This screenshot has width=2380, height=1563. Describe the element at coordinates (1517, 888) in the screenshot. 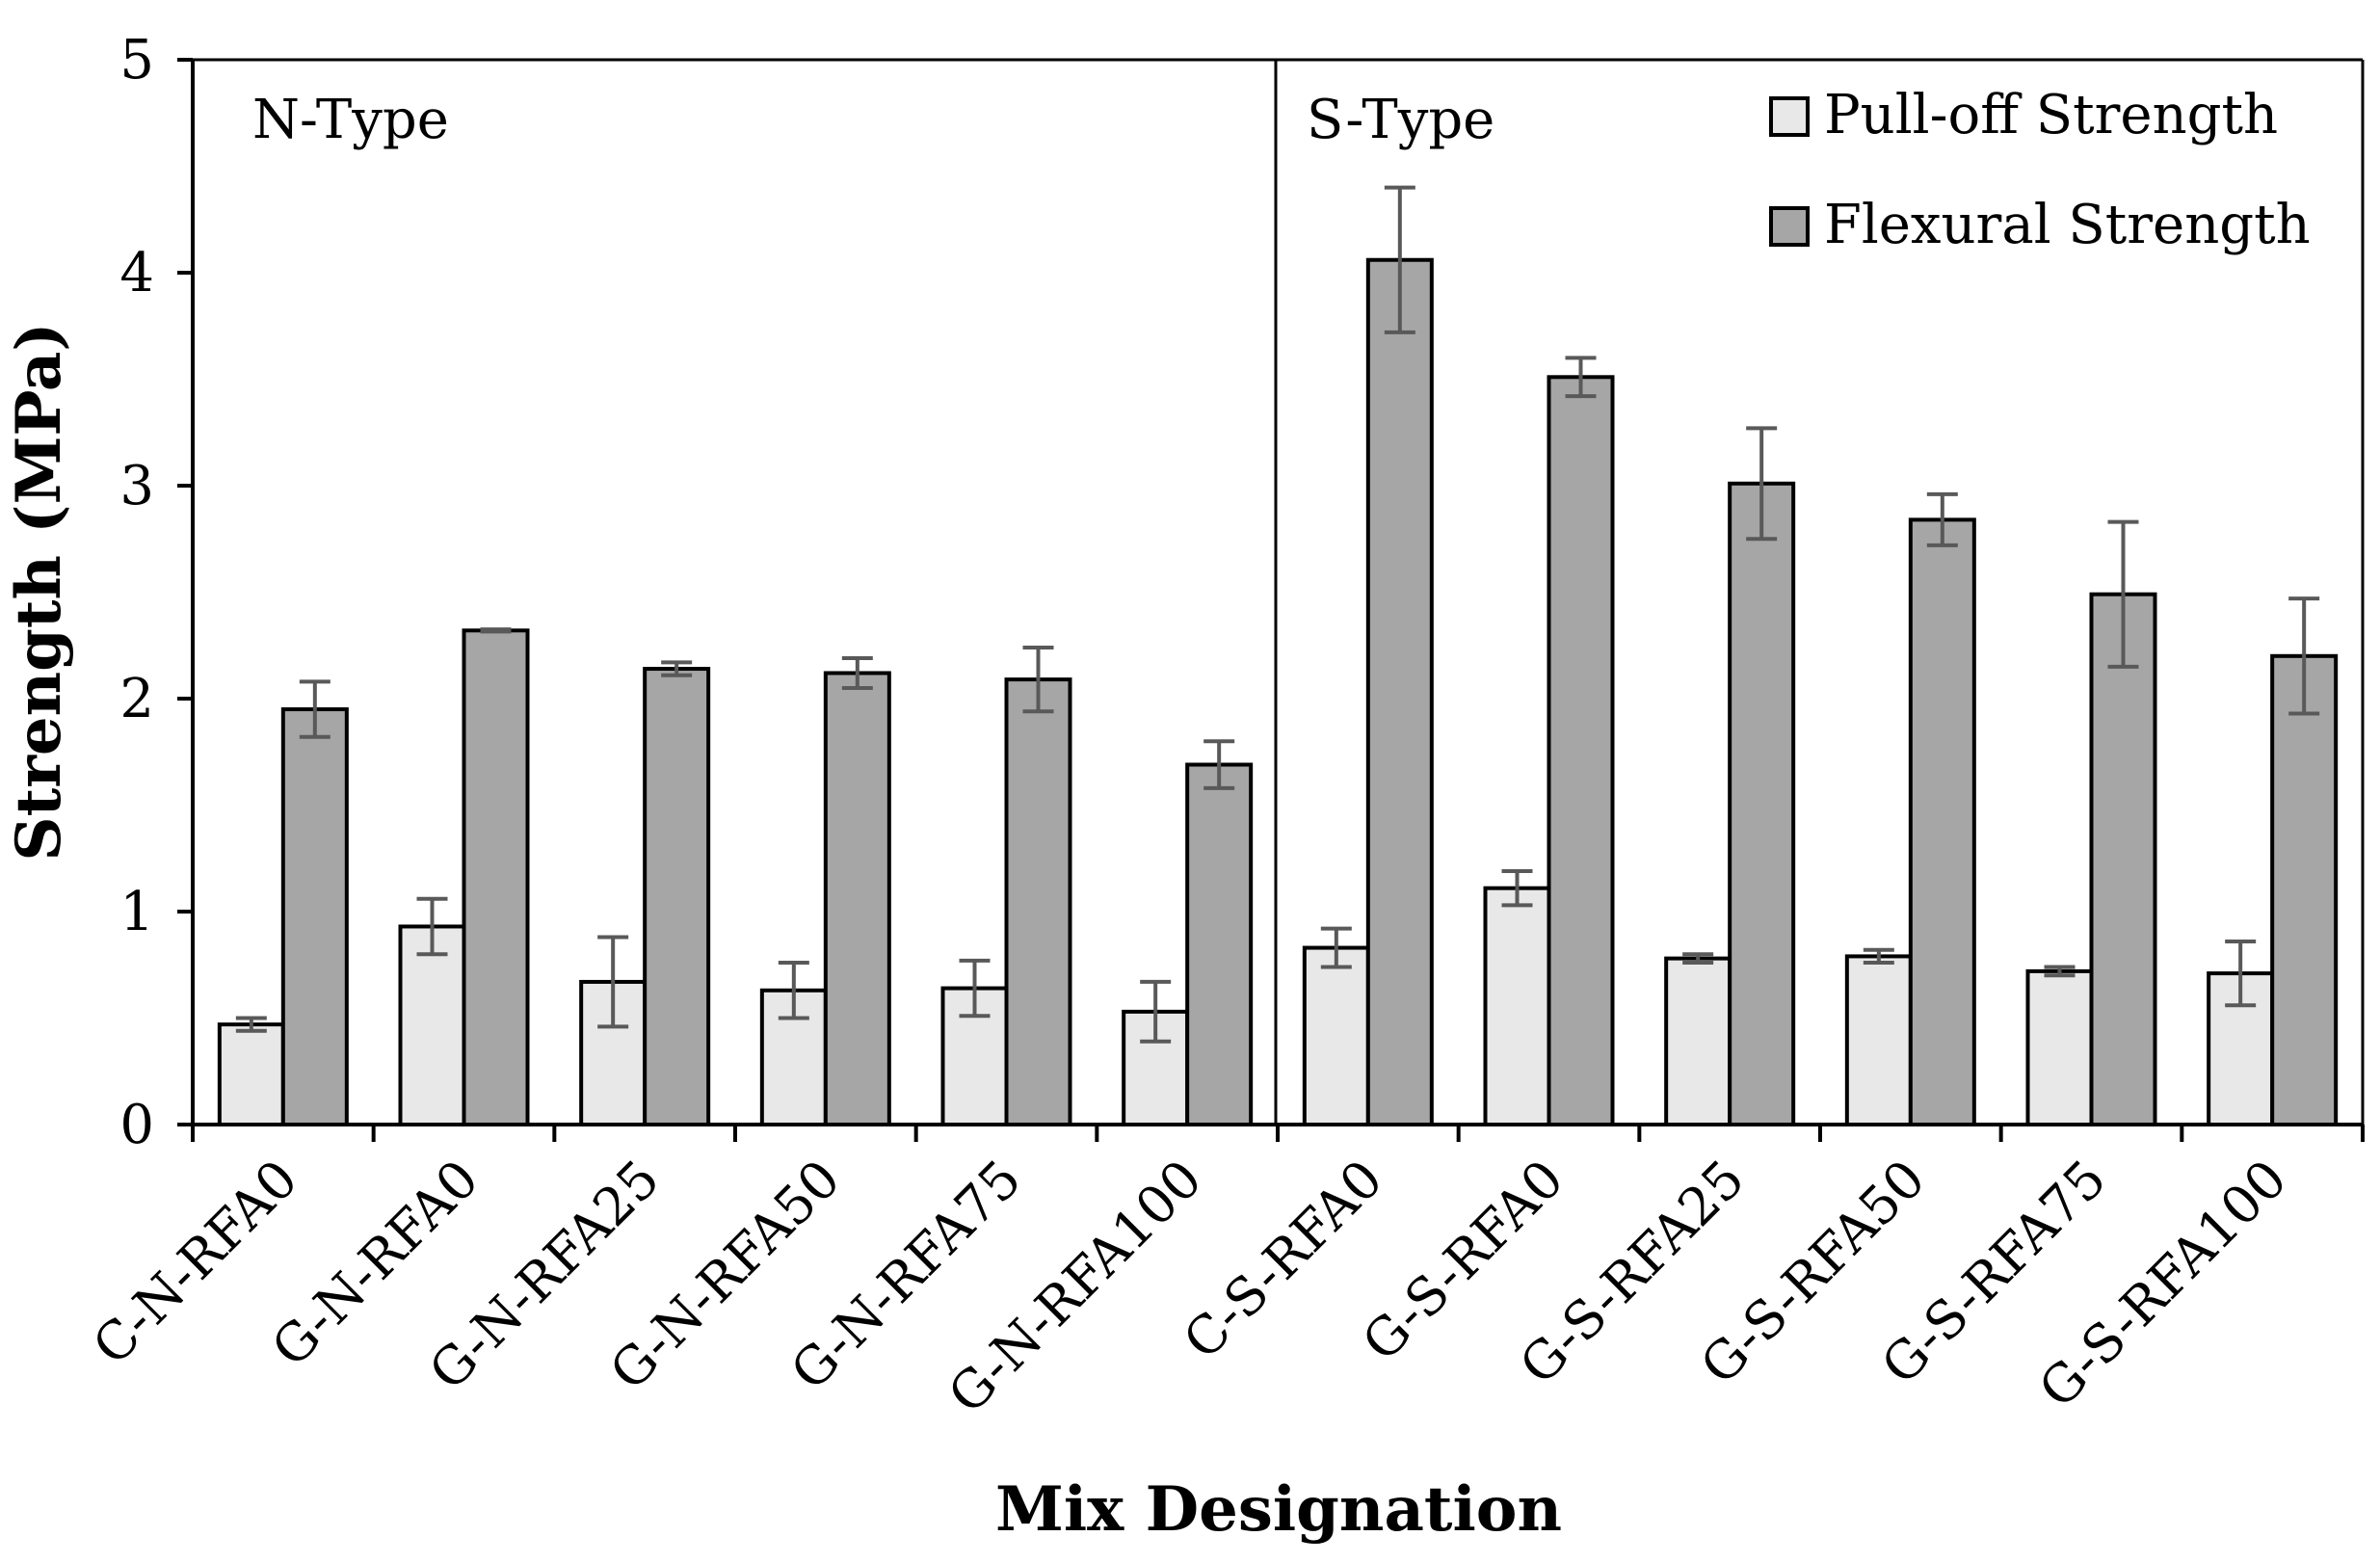

I see `error-bar-pulloff-G-S-RFA0` at that location.